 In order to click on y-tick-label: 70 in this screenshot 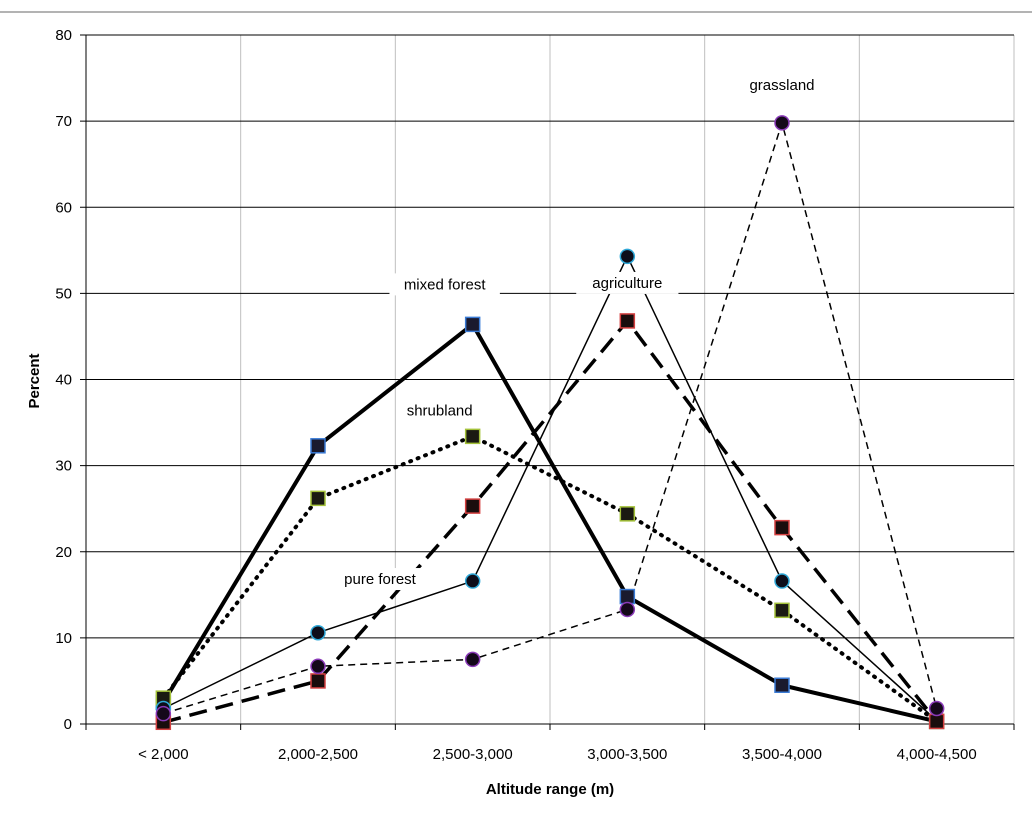, I will do `click(63, 121)`.